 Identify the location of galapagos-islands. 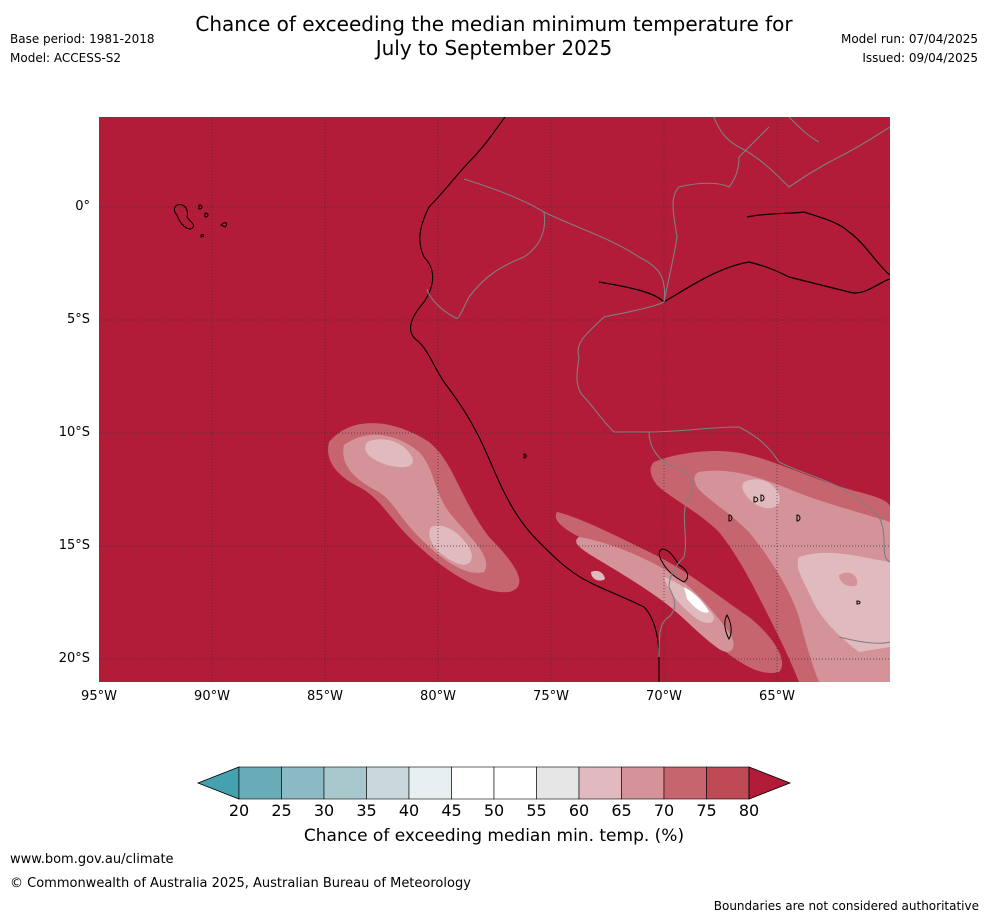
(200, 221).